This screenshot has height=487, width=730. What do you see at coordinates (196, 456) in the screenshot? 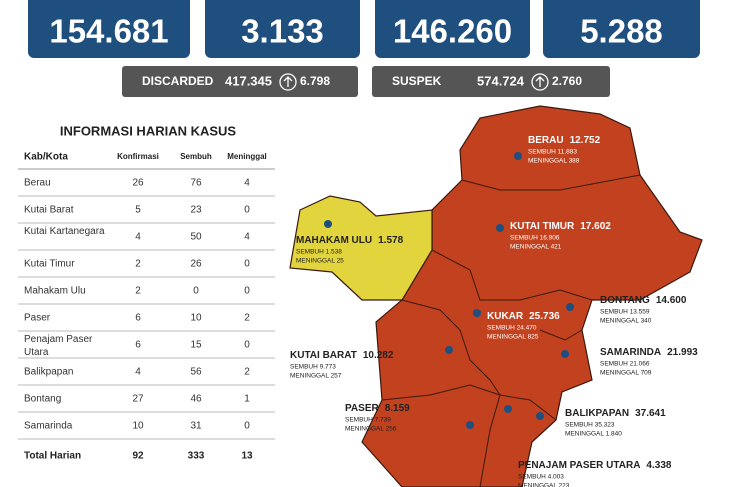
I see `table-total: 333` at bounding box center [196, 456].